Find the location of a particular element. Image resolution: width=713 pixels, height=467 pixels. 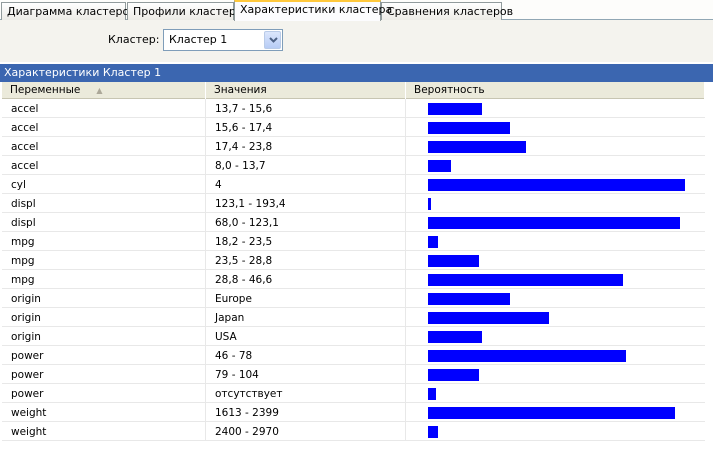

cluster-select-dropdown-button is located at coordinates (272, 40).